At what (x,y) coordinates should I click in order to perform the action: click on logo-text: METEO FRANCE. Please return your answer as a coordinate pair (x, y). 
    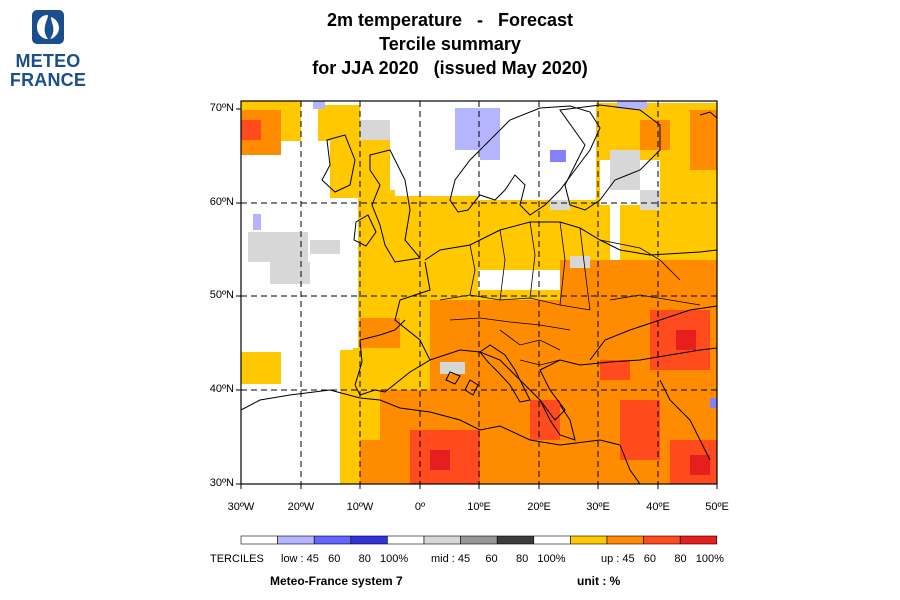
    Looking at the image, I should click on (48, 71).